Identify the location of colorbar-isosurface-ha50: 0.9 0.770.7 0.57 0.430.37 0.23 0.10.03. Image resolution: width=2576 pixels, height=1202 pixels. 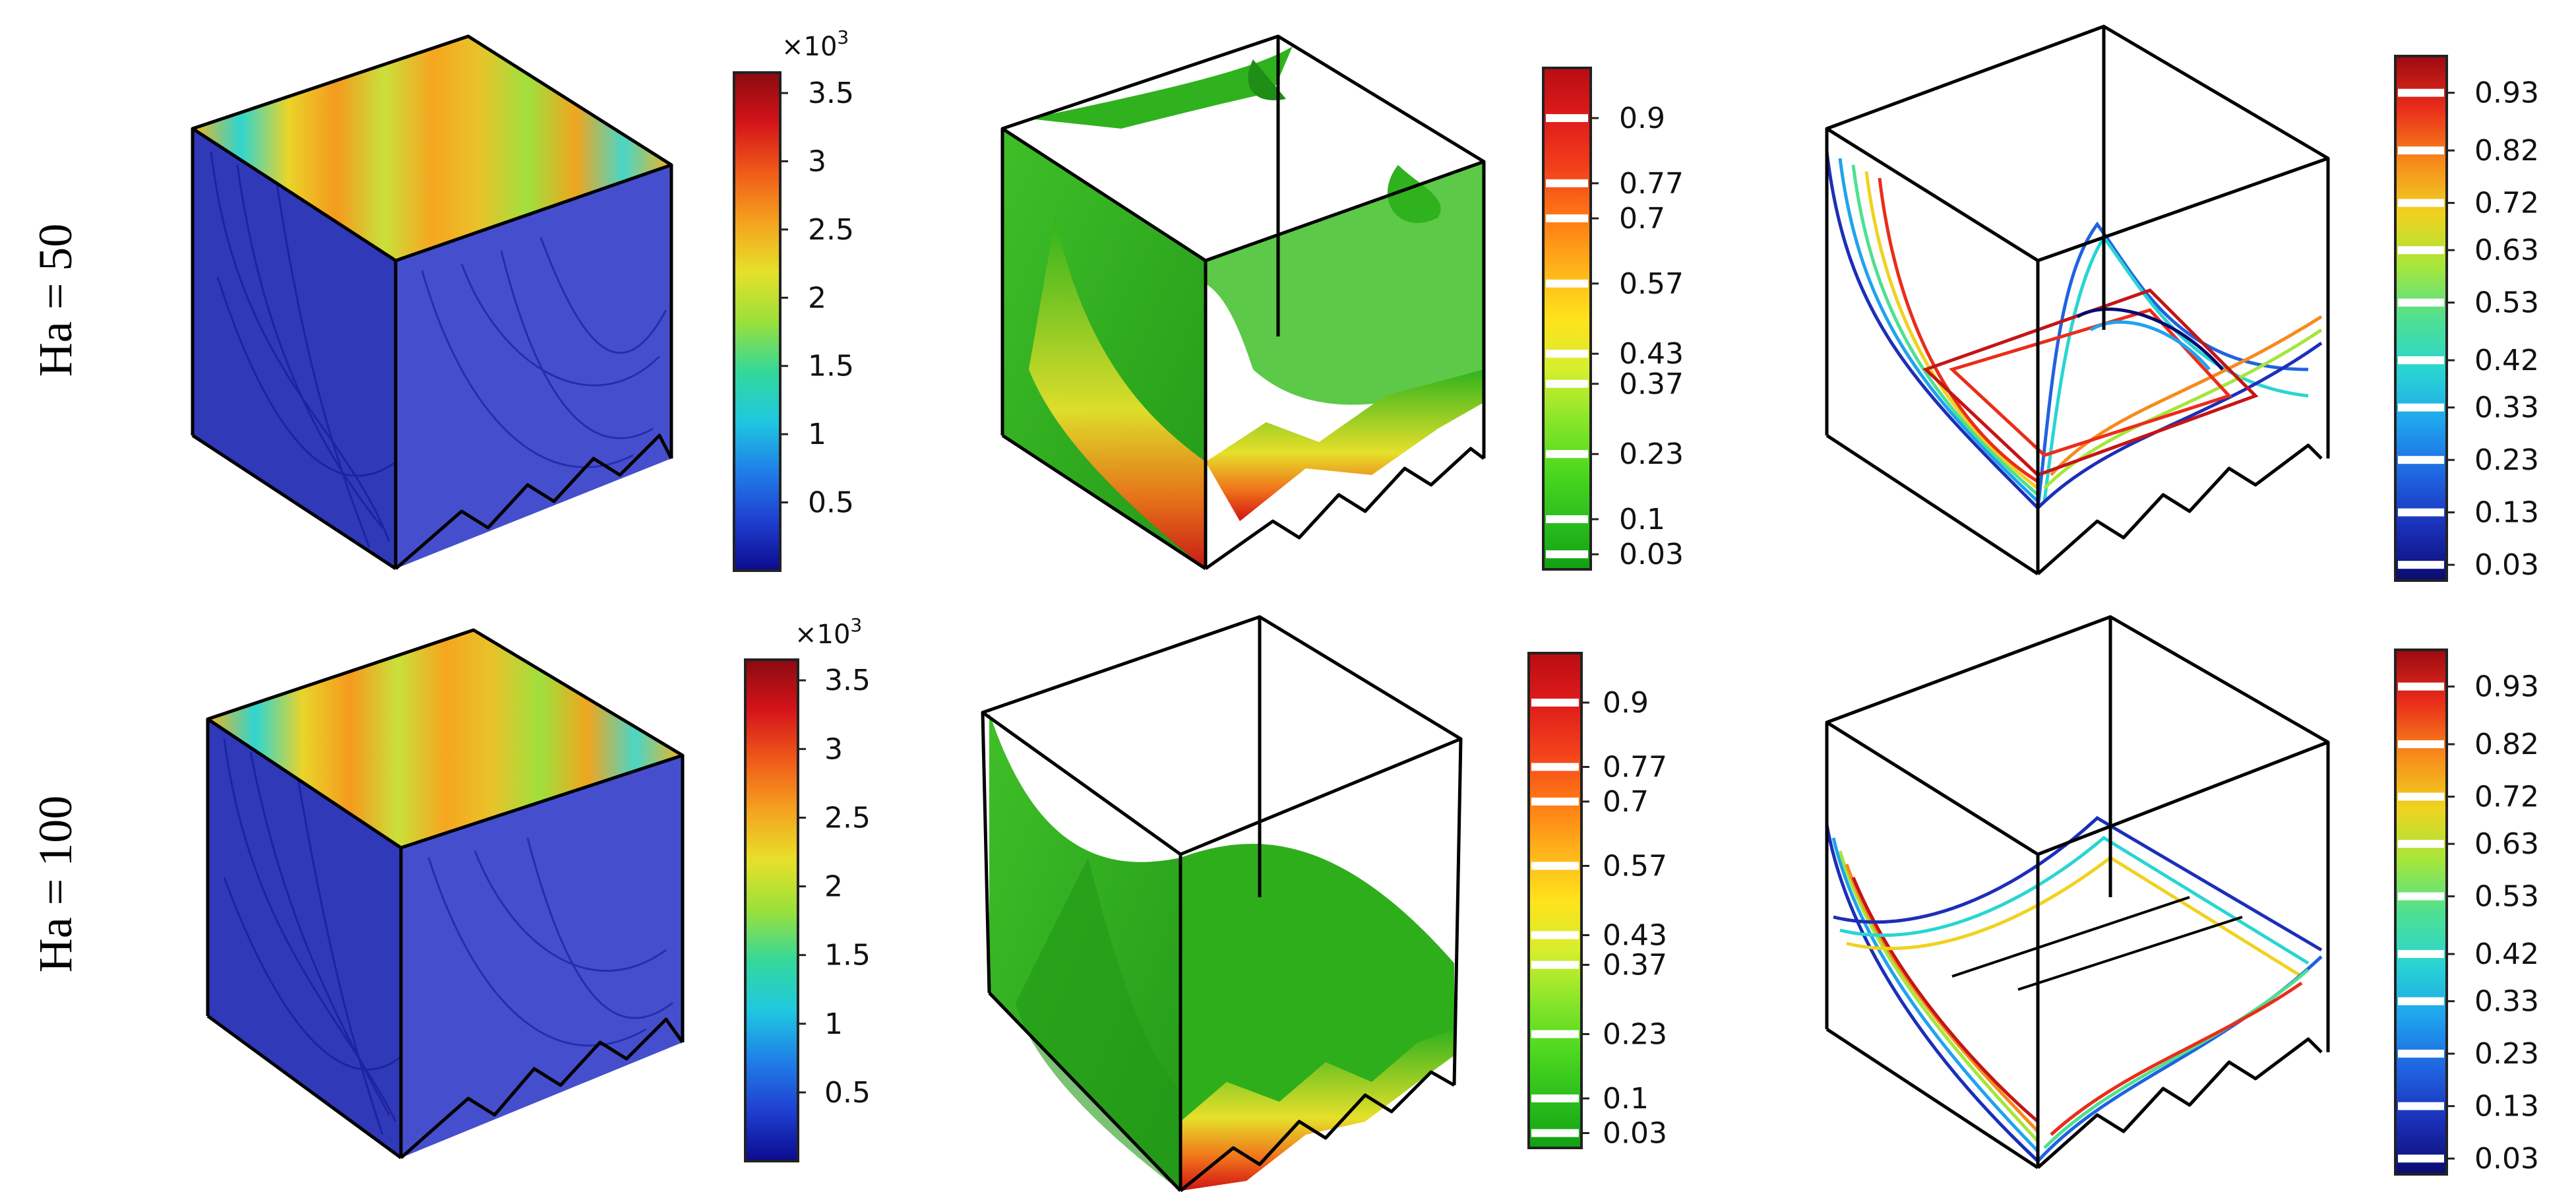
(1613, 319).